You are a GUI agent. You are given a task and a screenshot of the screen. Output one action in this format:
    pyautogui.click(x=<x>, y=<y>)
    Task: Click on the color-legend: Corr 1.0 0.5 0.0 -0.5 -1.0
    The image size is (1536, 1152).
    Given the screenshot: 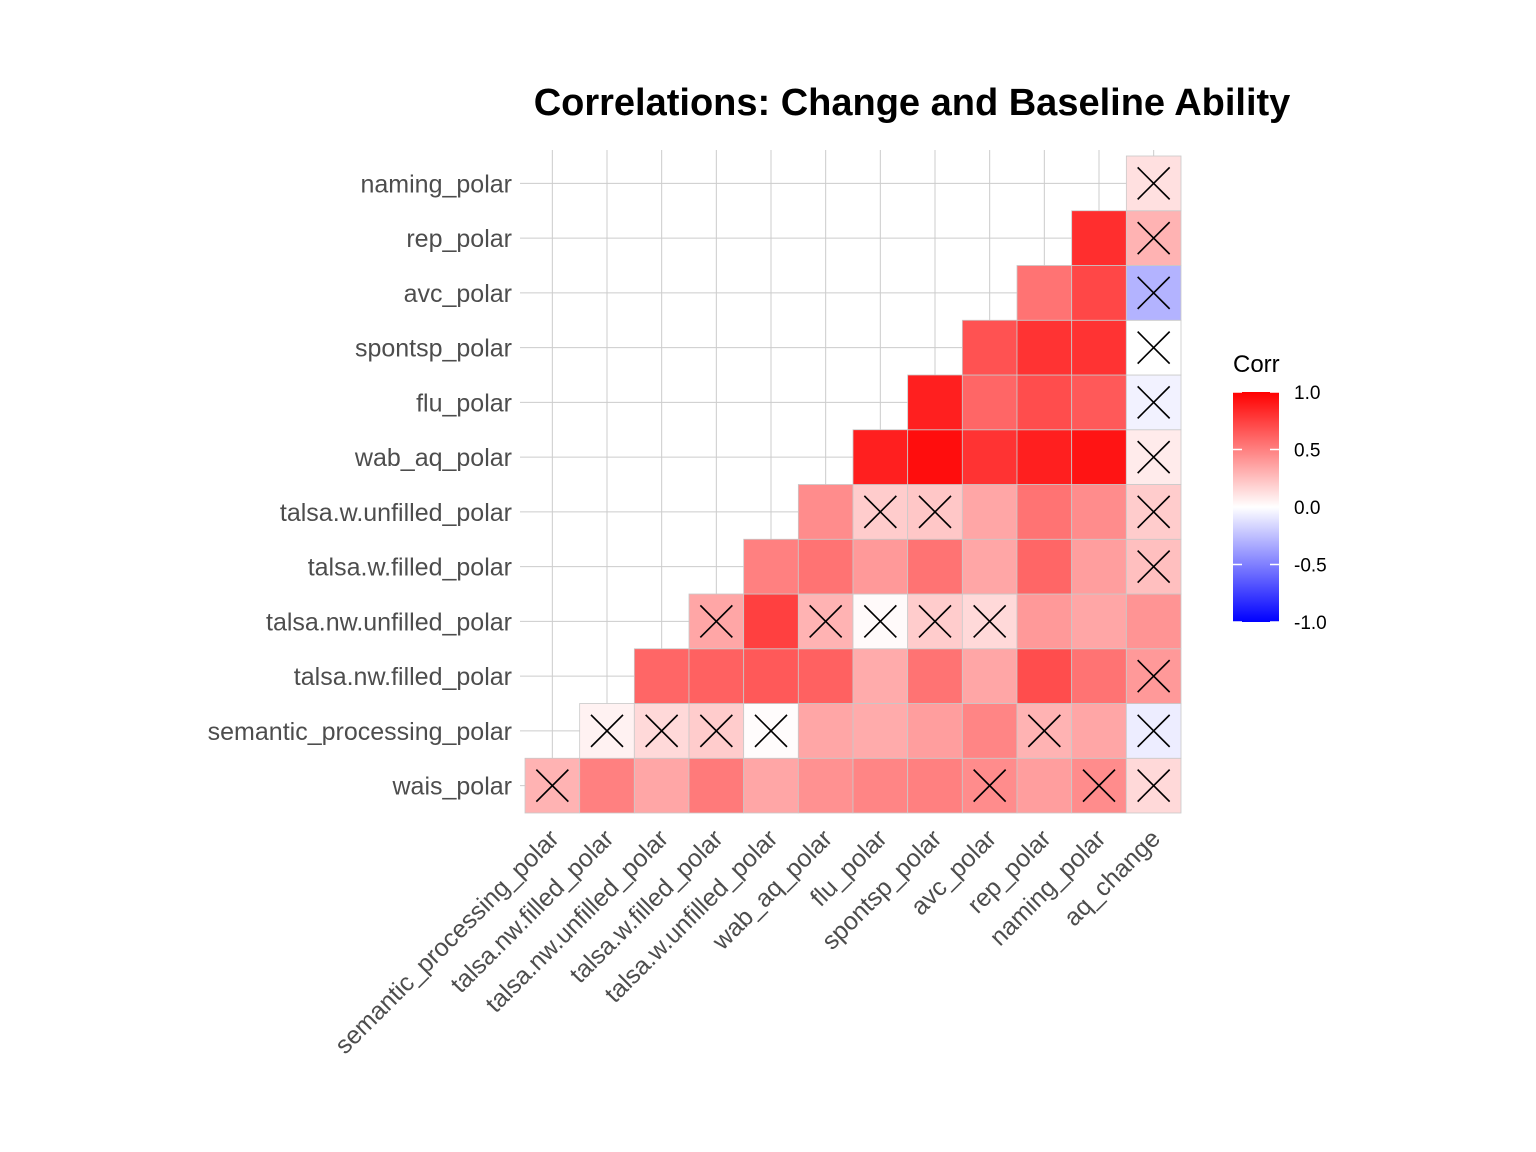 What is the action you would take?
    pyautogui.click(x=1280, y=492)
    